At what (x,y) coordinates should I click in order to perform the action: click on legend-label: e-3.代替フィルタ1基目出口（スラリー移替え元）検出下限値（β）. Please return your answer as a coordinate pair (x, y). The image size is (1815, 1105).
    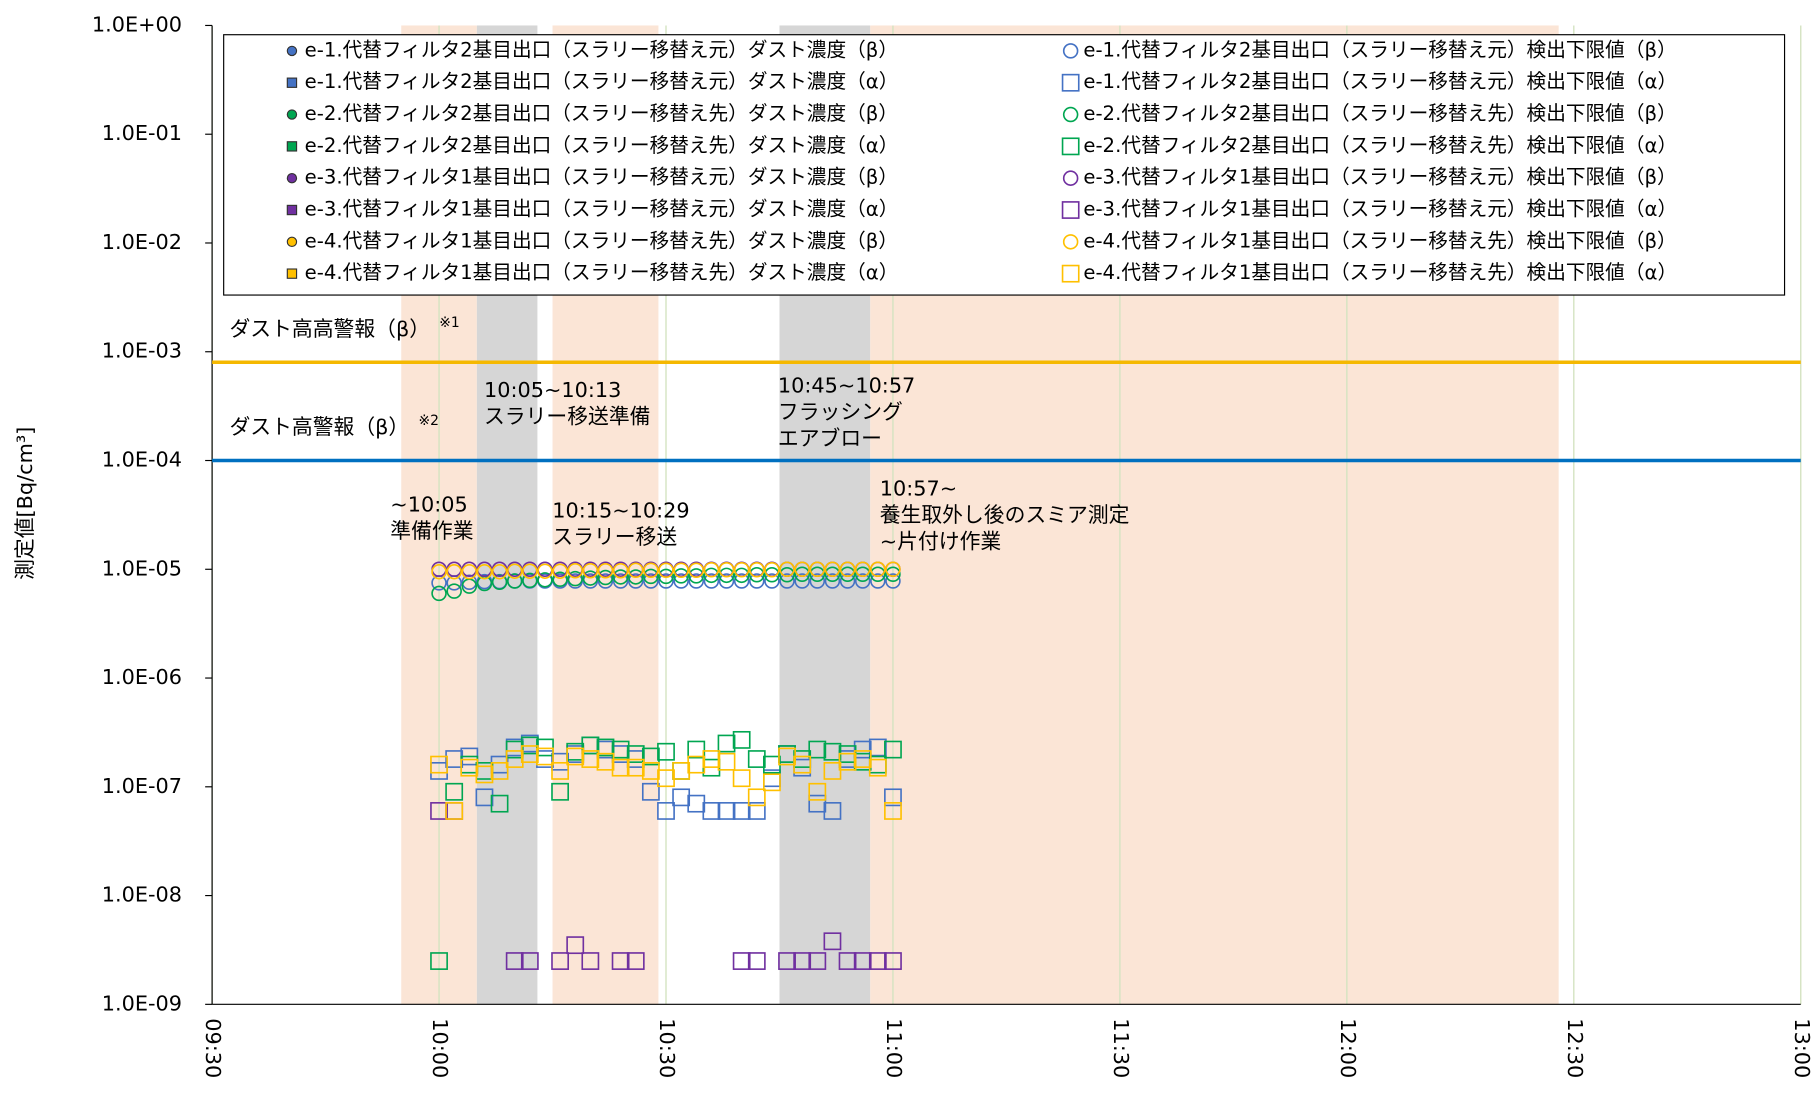
    Looking at the image, I should click on (1379, 177).